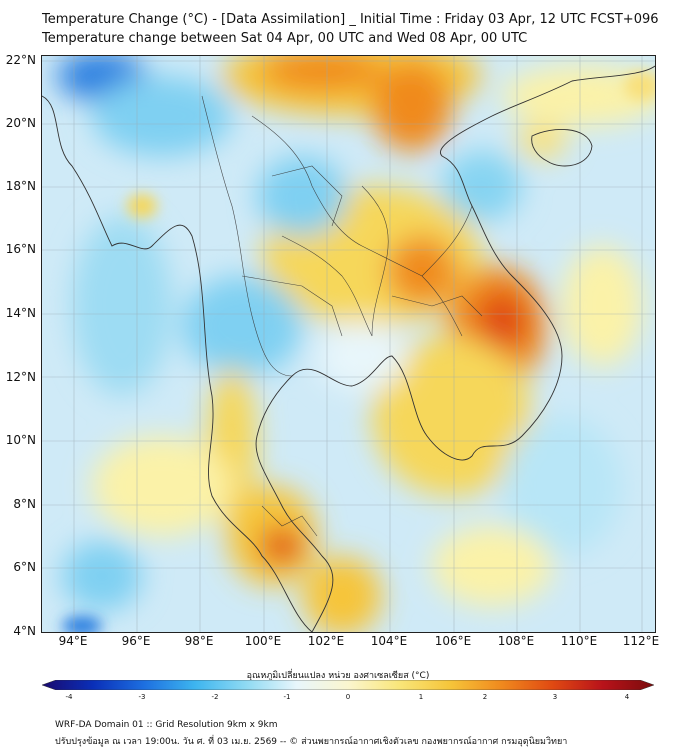 This screenshot has height=756, width=676. I want to click on lon-label: 104°E, so click(389, 641).